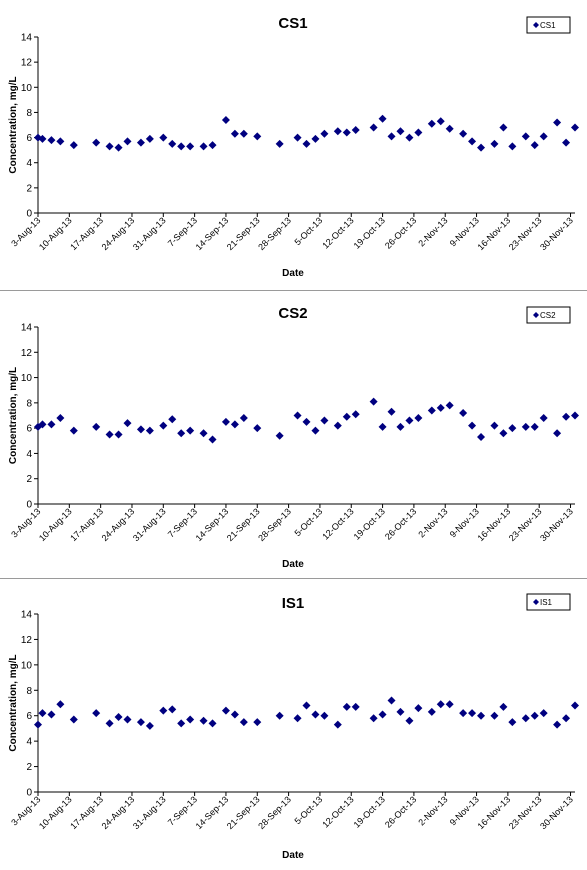 The image size is (587, 870). What do you see at coordinates (293, 855) in the screenshot?
I see `x-axis-title: Date` at bounding box center [293, 855].